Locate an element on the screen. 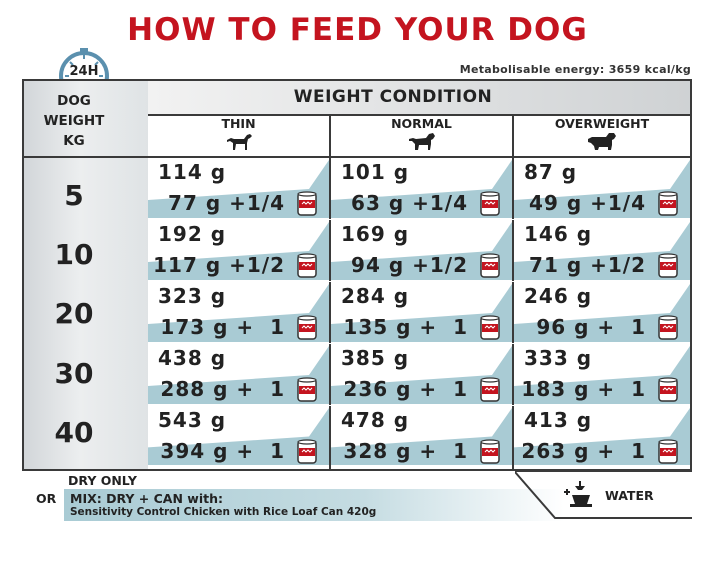 The image size is (715, 580). dry-amount: 333 g is located at coordinates (558, 358).